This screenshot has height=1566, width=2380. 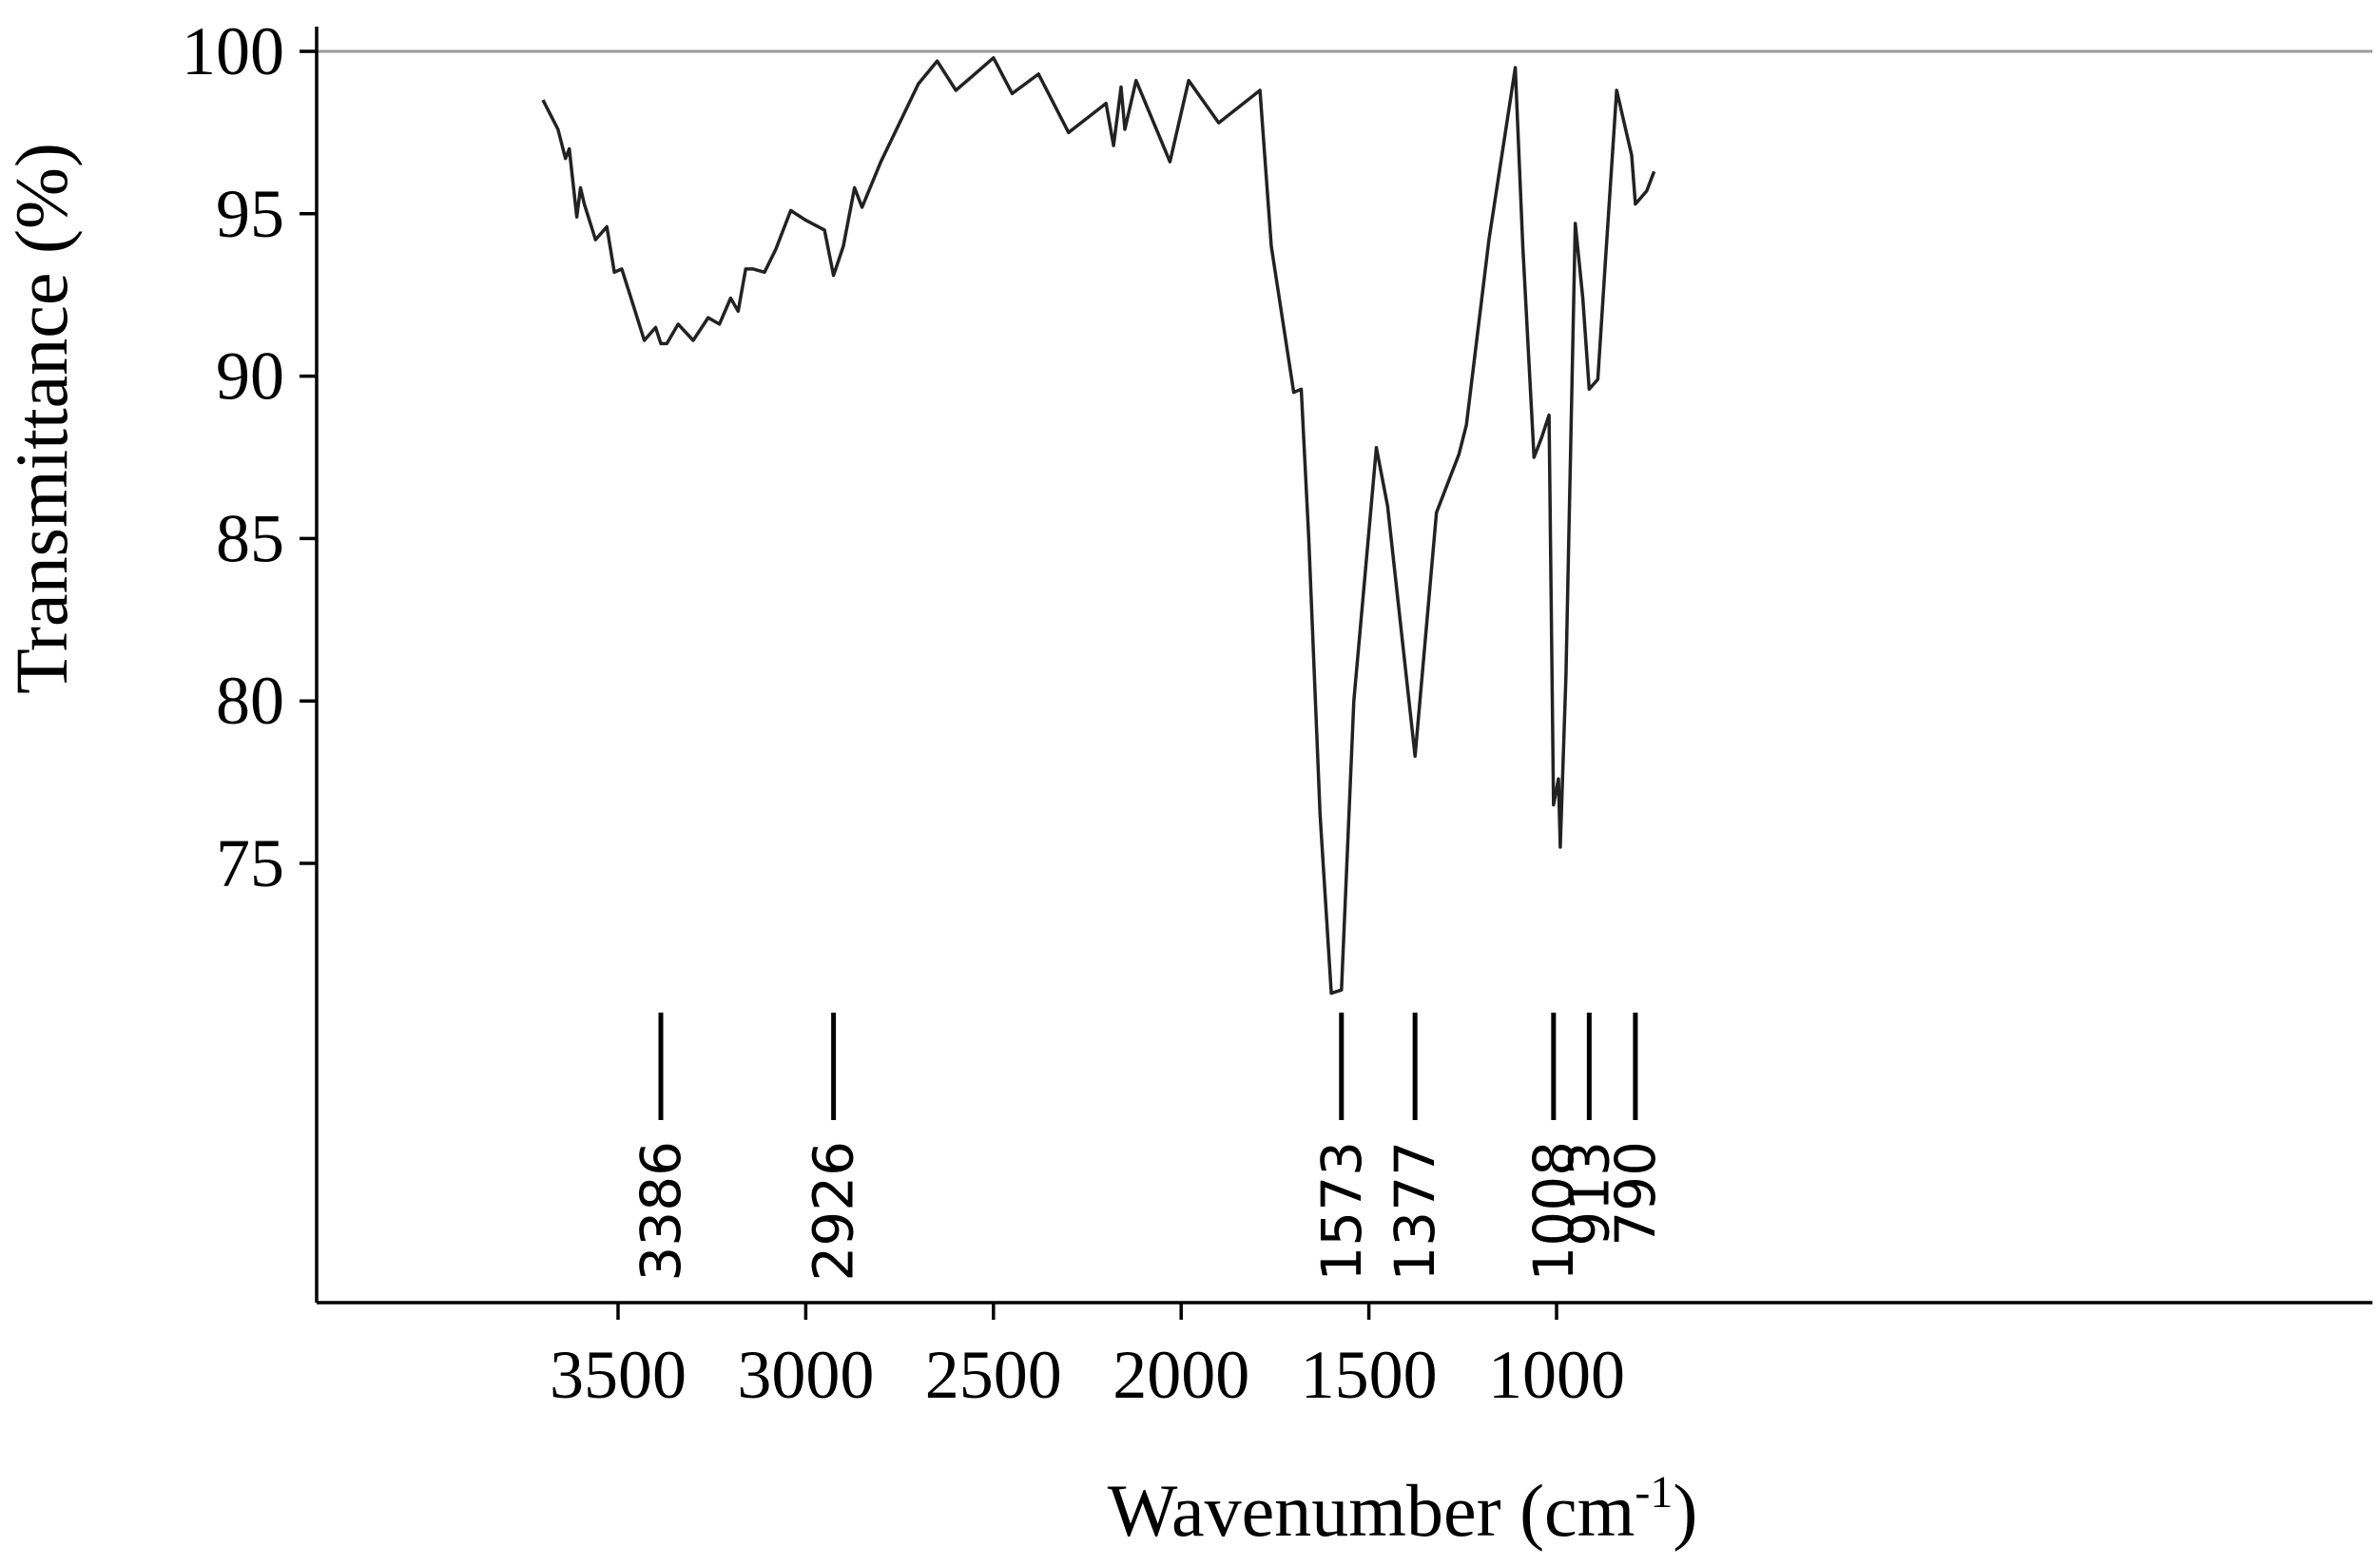 I want to click on peak-label-1573: 1573, so click(x=1342, y=1211).